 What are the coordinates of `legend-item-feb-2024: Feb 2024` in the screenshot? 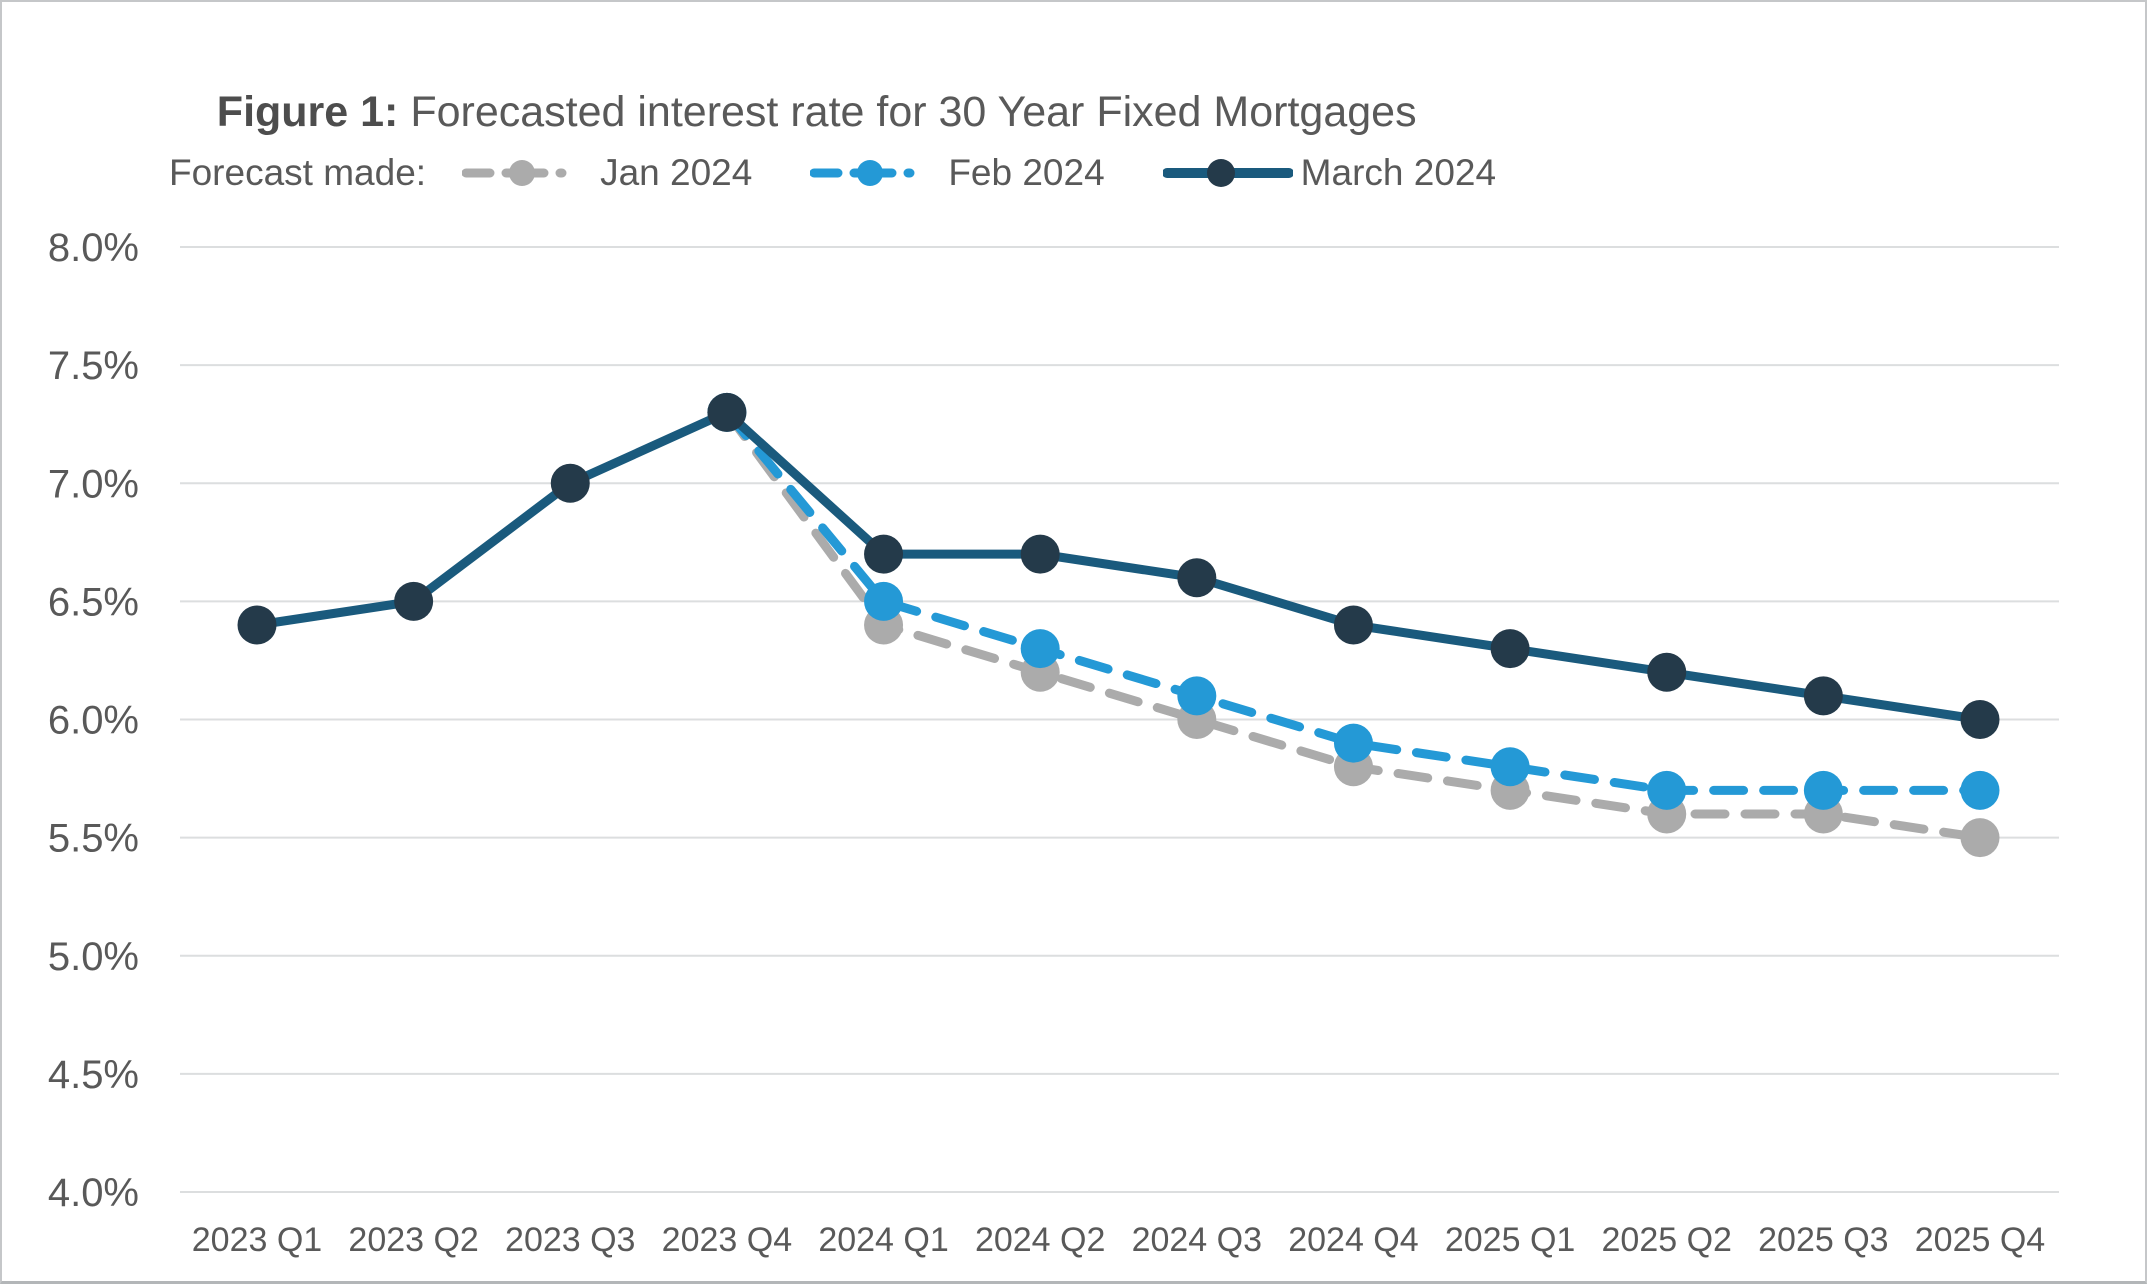 It's located at (957, 173).